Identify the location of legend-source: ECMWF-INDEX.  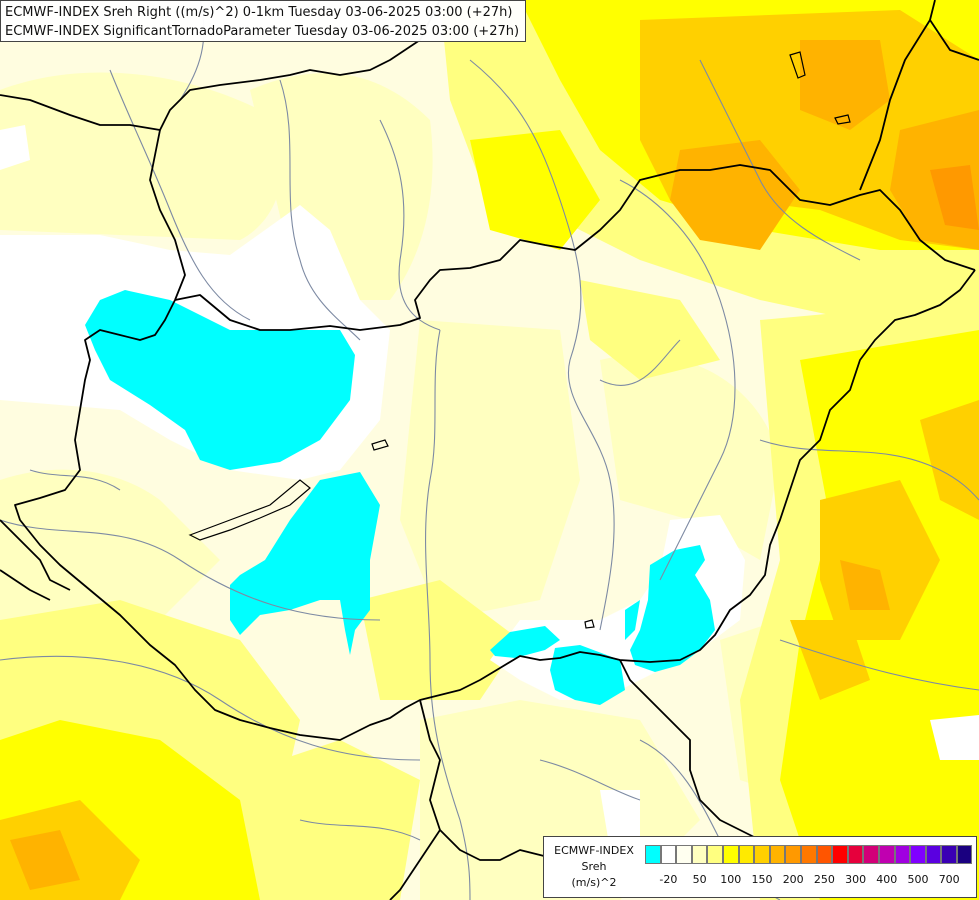
(594, 850).